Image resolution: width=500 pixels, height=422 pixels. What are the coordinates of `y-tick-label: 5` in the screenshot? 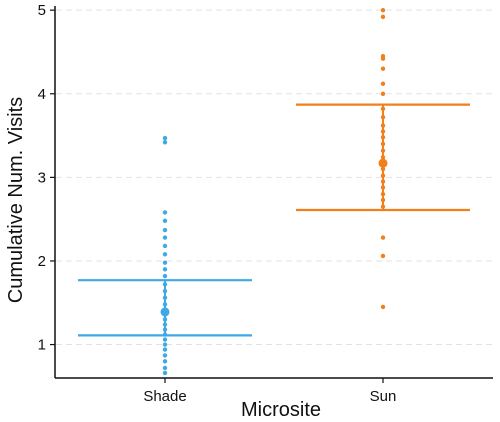 It's located at (42, 10).